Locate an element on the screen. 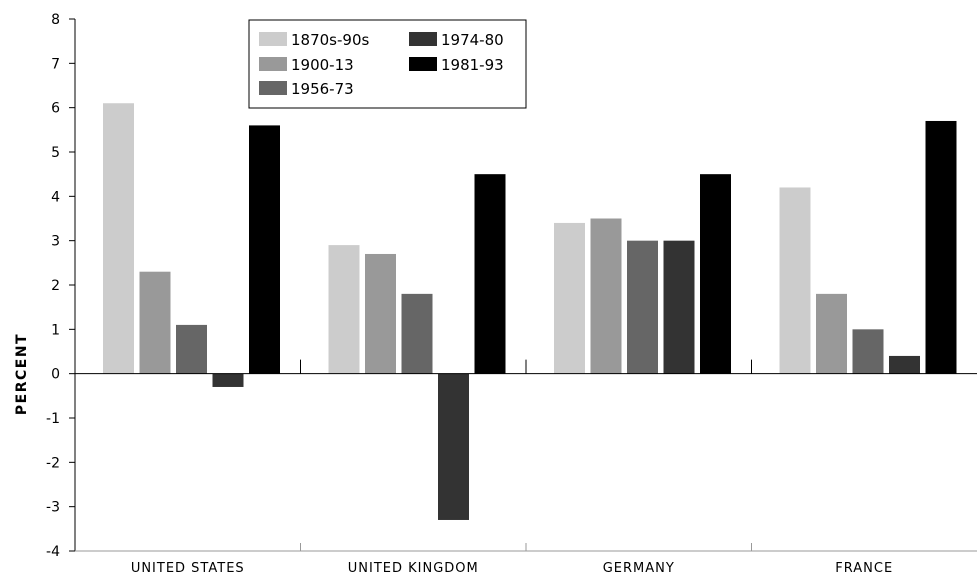  y-tick-label: -1 is located at coordinates (53, 419).